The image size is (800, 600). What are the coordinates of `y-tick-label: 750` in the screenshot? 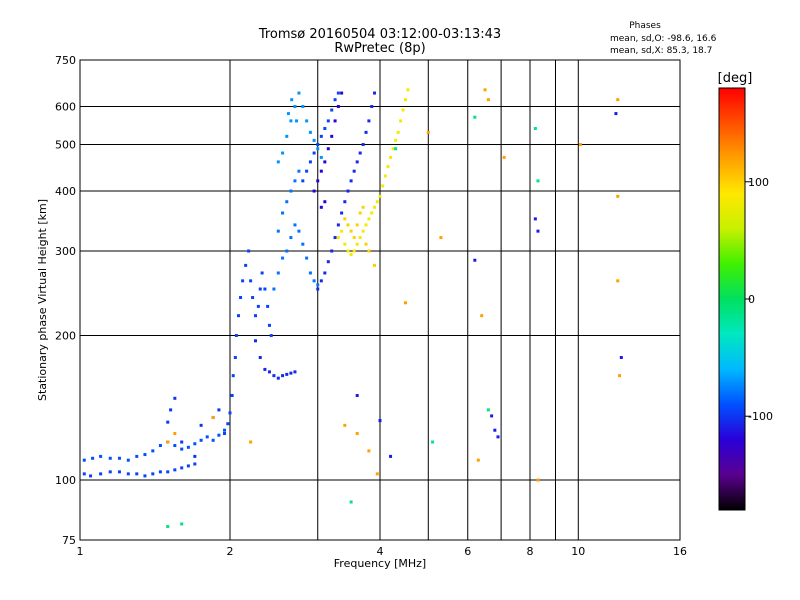 It's located at (65, 60).